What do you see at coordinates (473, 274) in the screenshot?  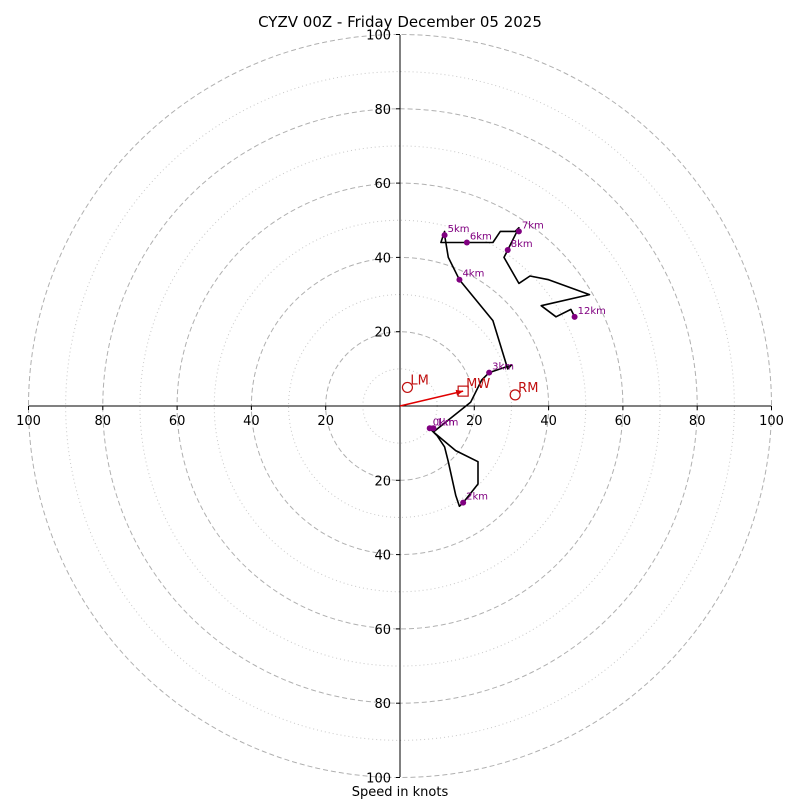 I see `height-marker-label: 4km` at bounding box center [473, 274].